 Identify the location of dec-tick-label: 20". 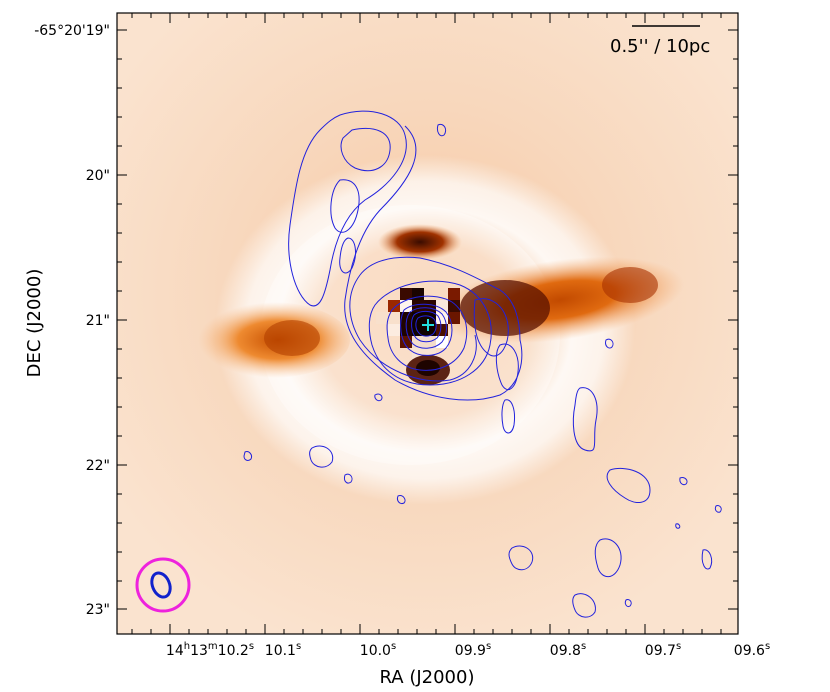
(98, 176).